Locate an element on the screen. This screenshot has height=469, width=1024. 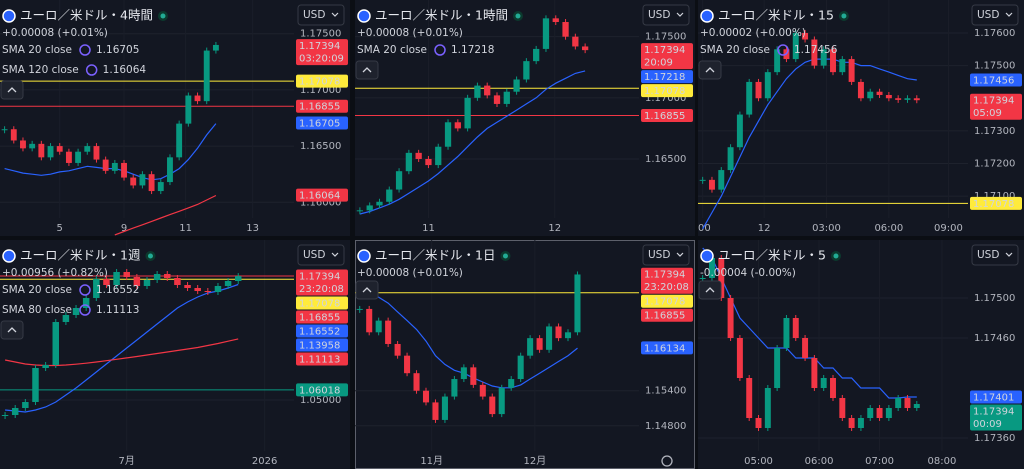
price-tag-label: 1.17078 is located at coordinates (993, 204).